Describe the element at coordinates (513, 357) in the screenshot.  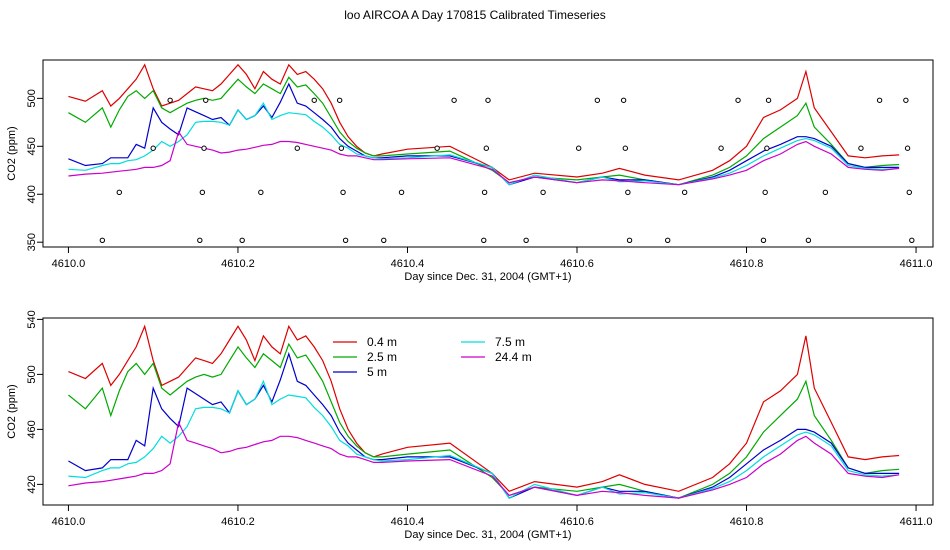
I see `legend-label: 24.4 m` at that location.